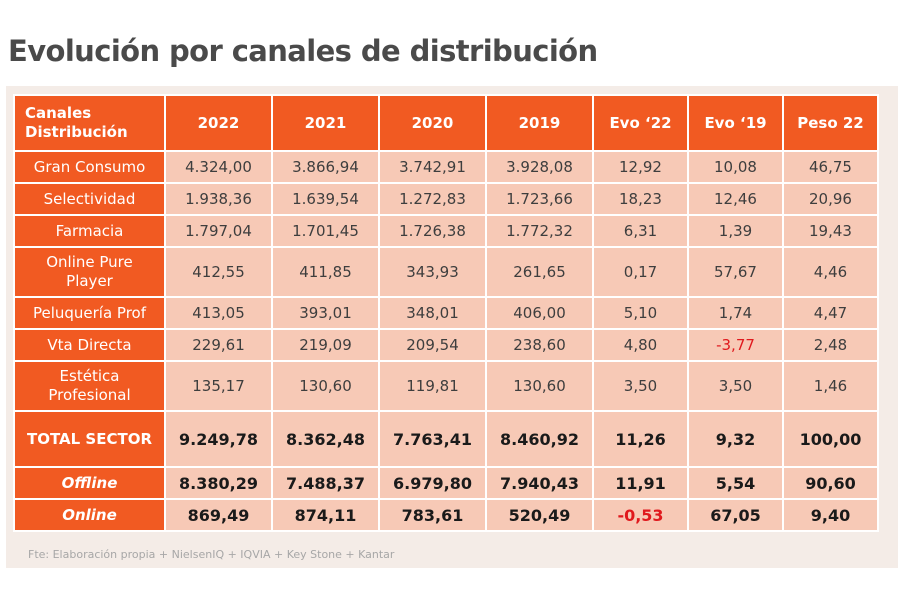  I want to click on table-cell: 19,43, so click(830, 231).